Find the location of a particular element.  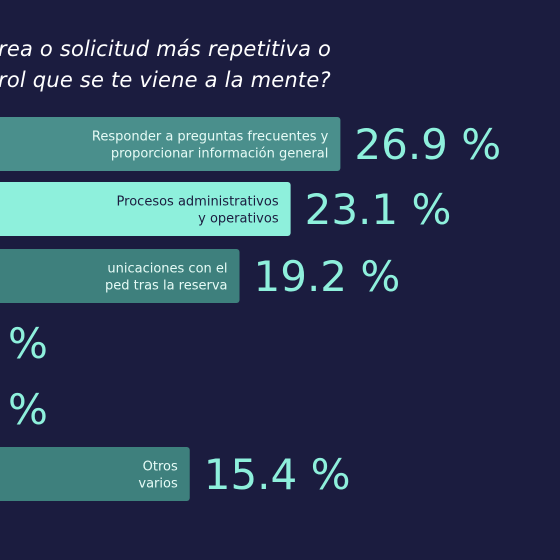

bar-5-value-label: % is located at coordinates (28, 409).